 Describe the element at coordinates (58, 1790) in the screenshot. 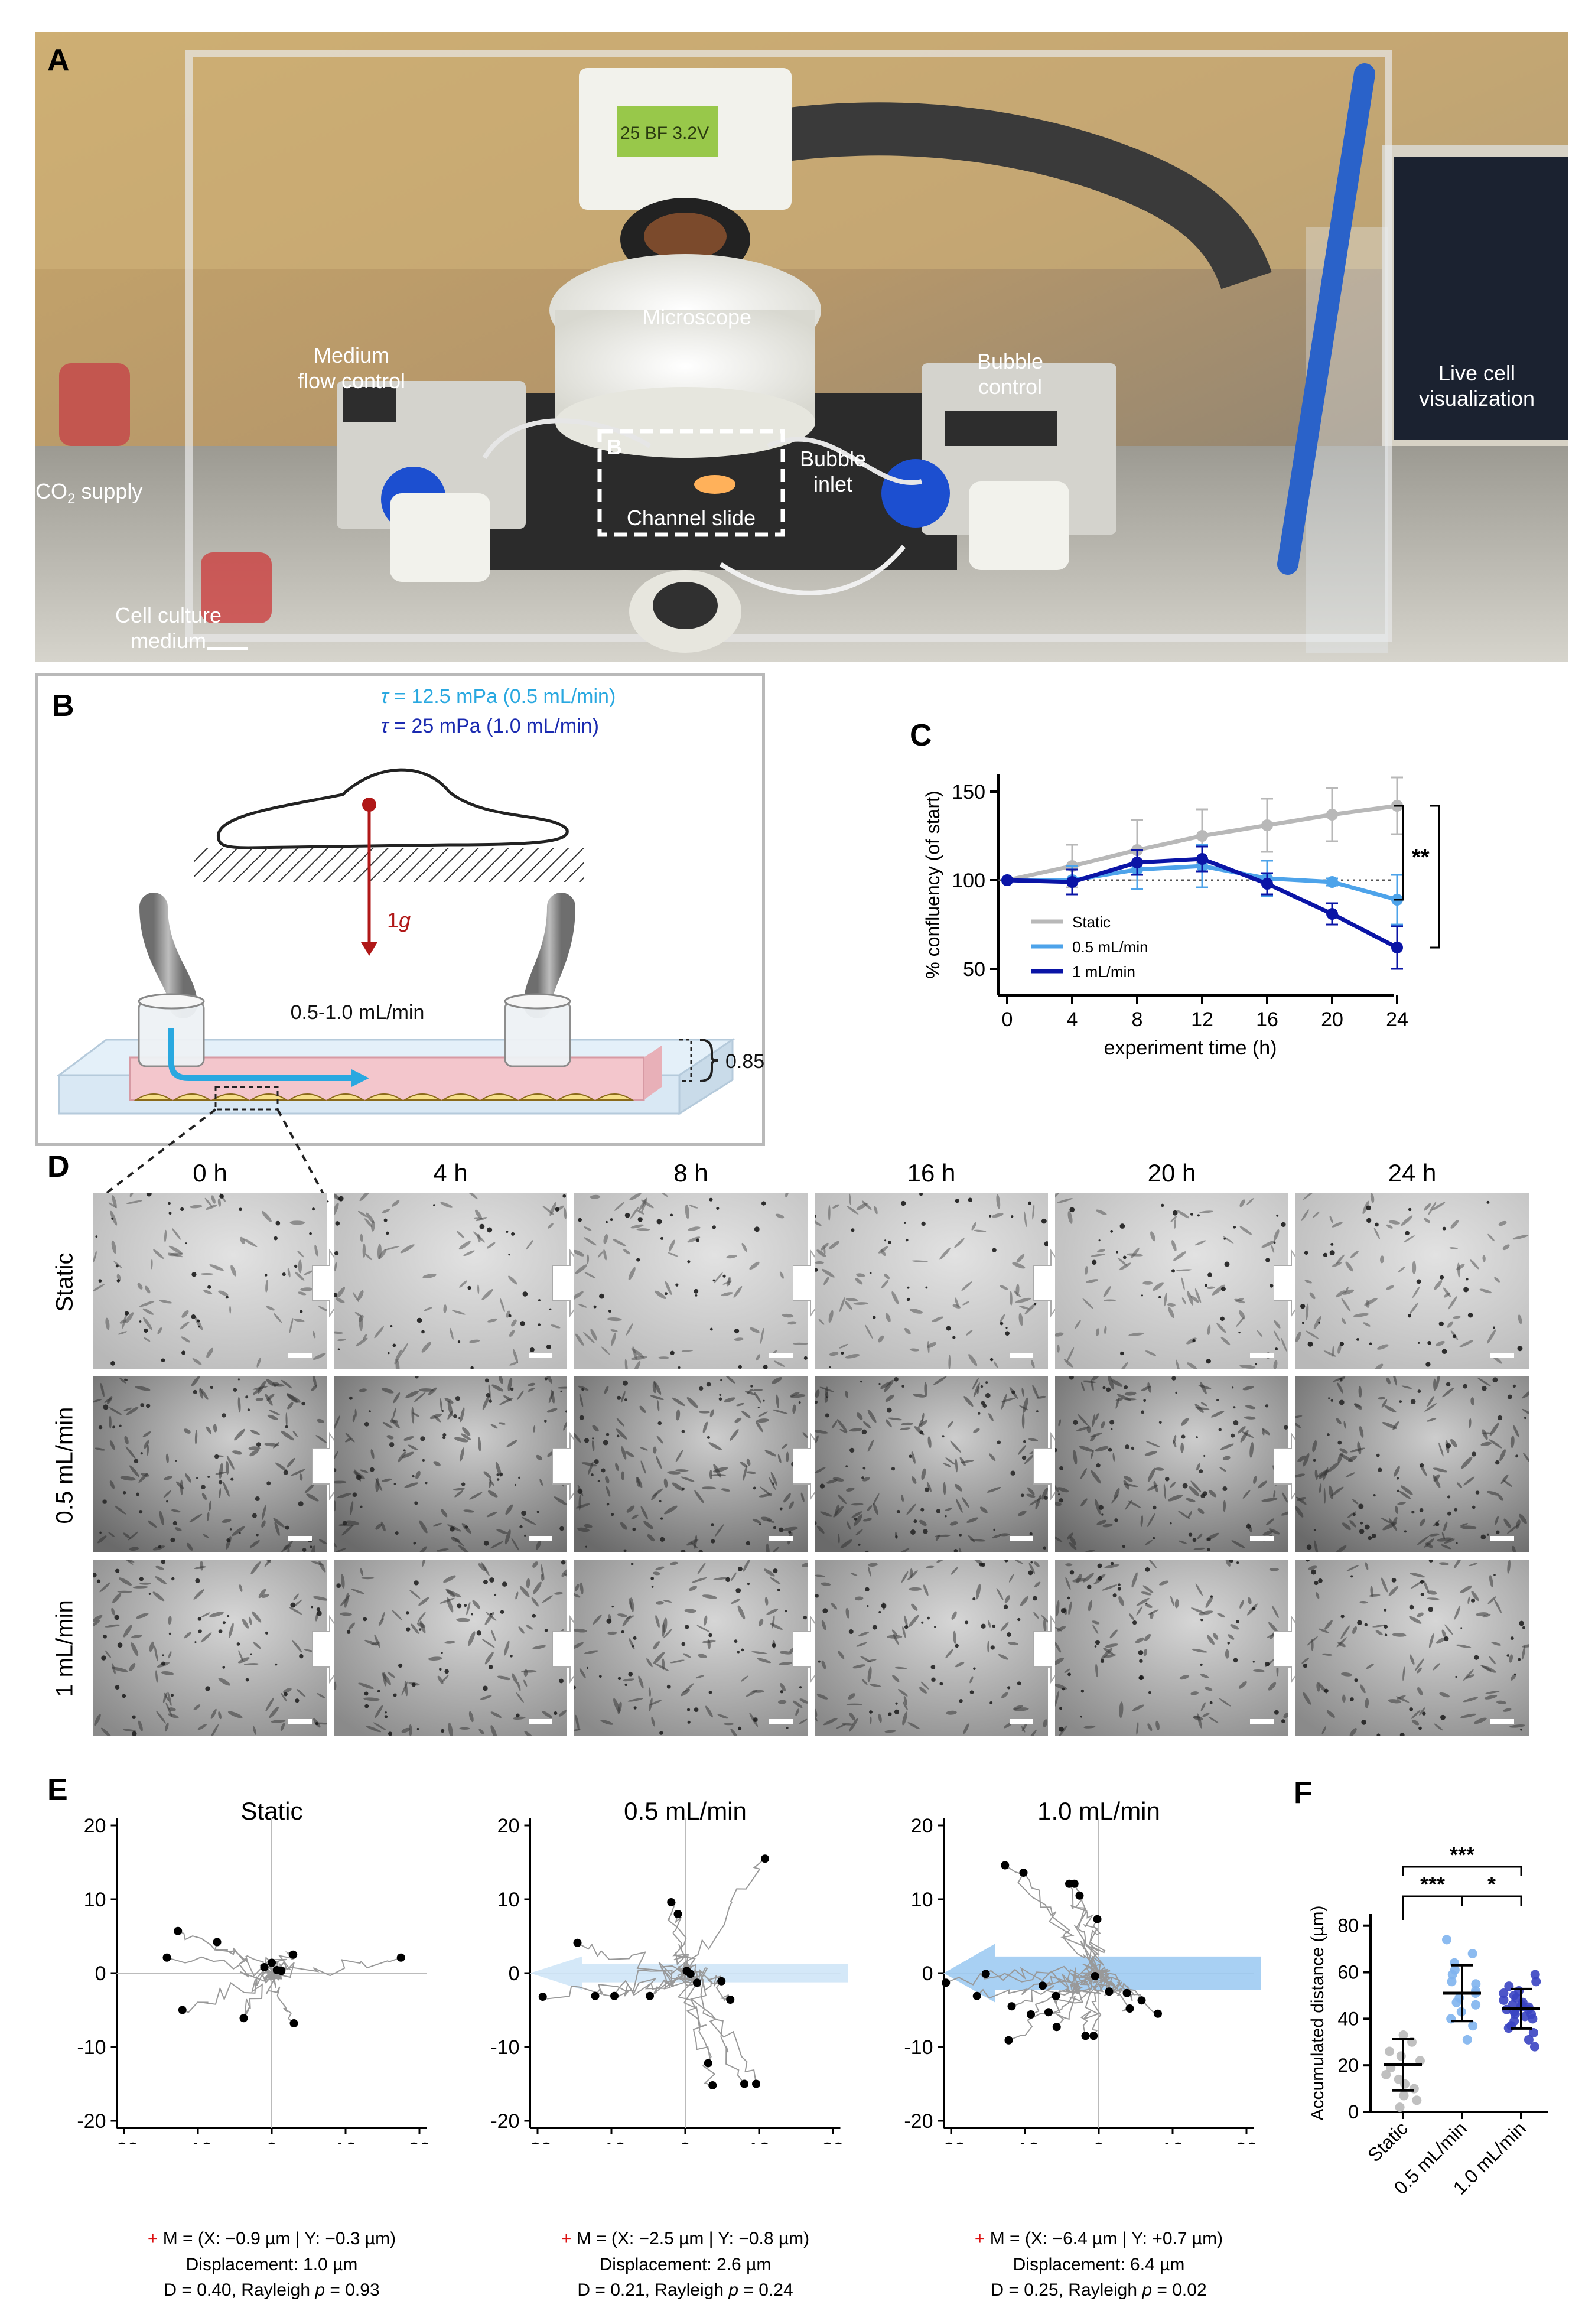

I see `panel-e-label: E` at that location.